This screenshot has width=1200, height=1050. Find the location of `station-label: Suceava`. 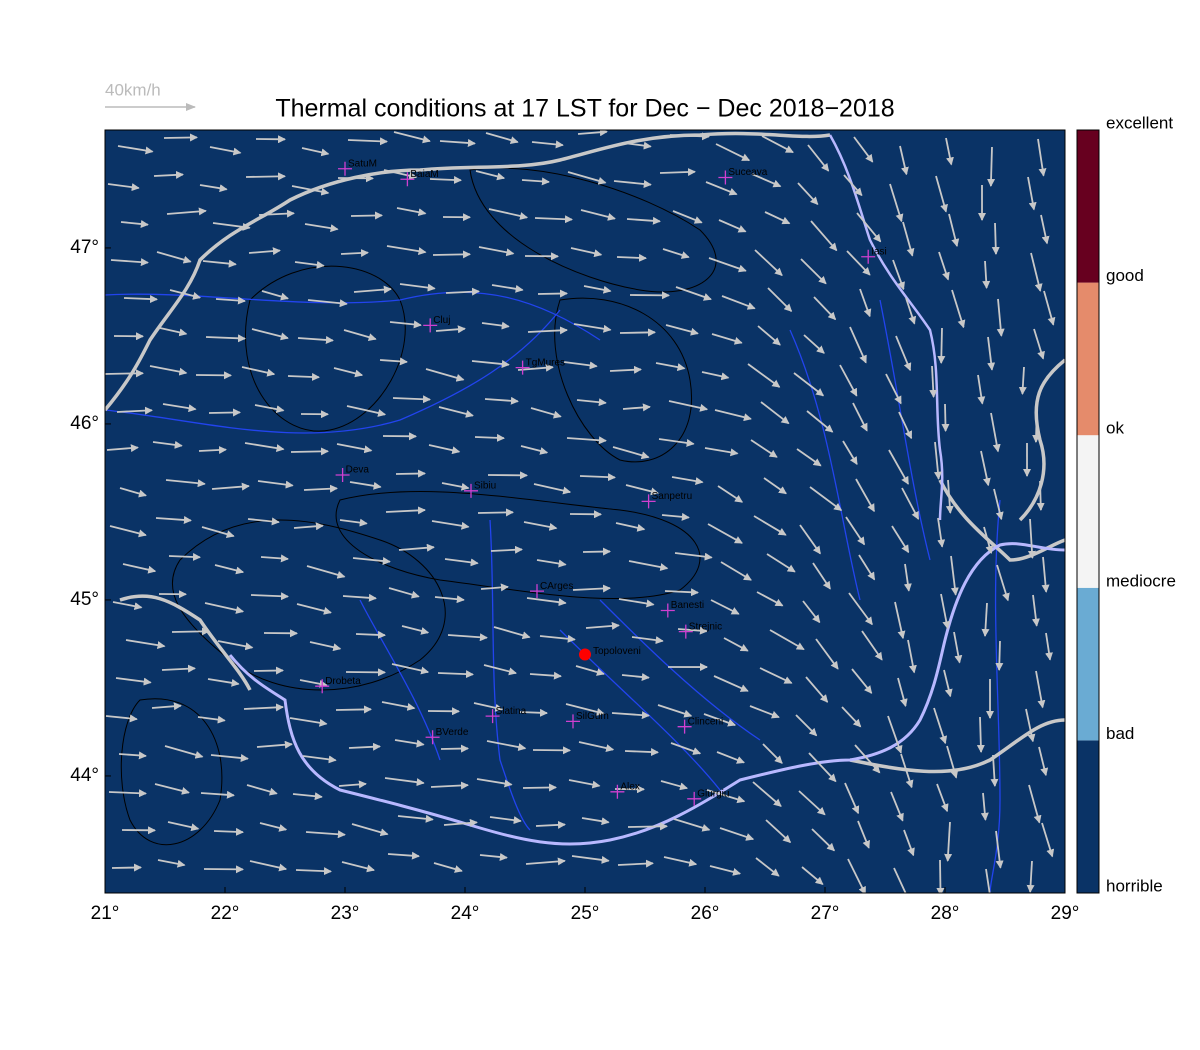

station-label: Suceava is located at coordinates (747, 172).